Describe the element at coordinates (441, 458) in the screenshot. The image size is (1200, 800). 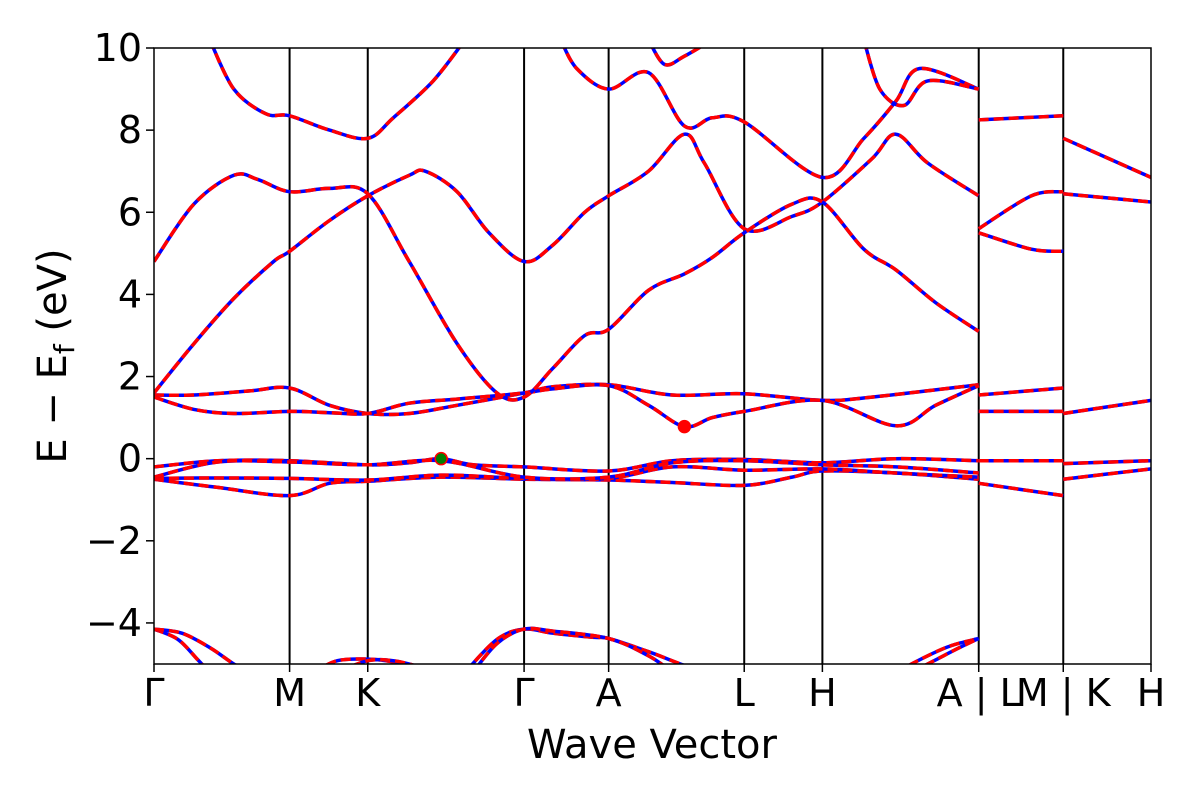
I see `marker-vbm` at that location.